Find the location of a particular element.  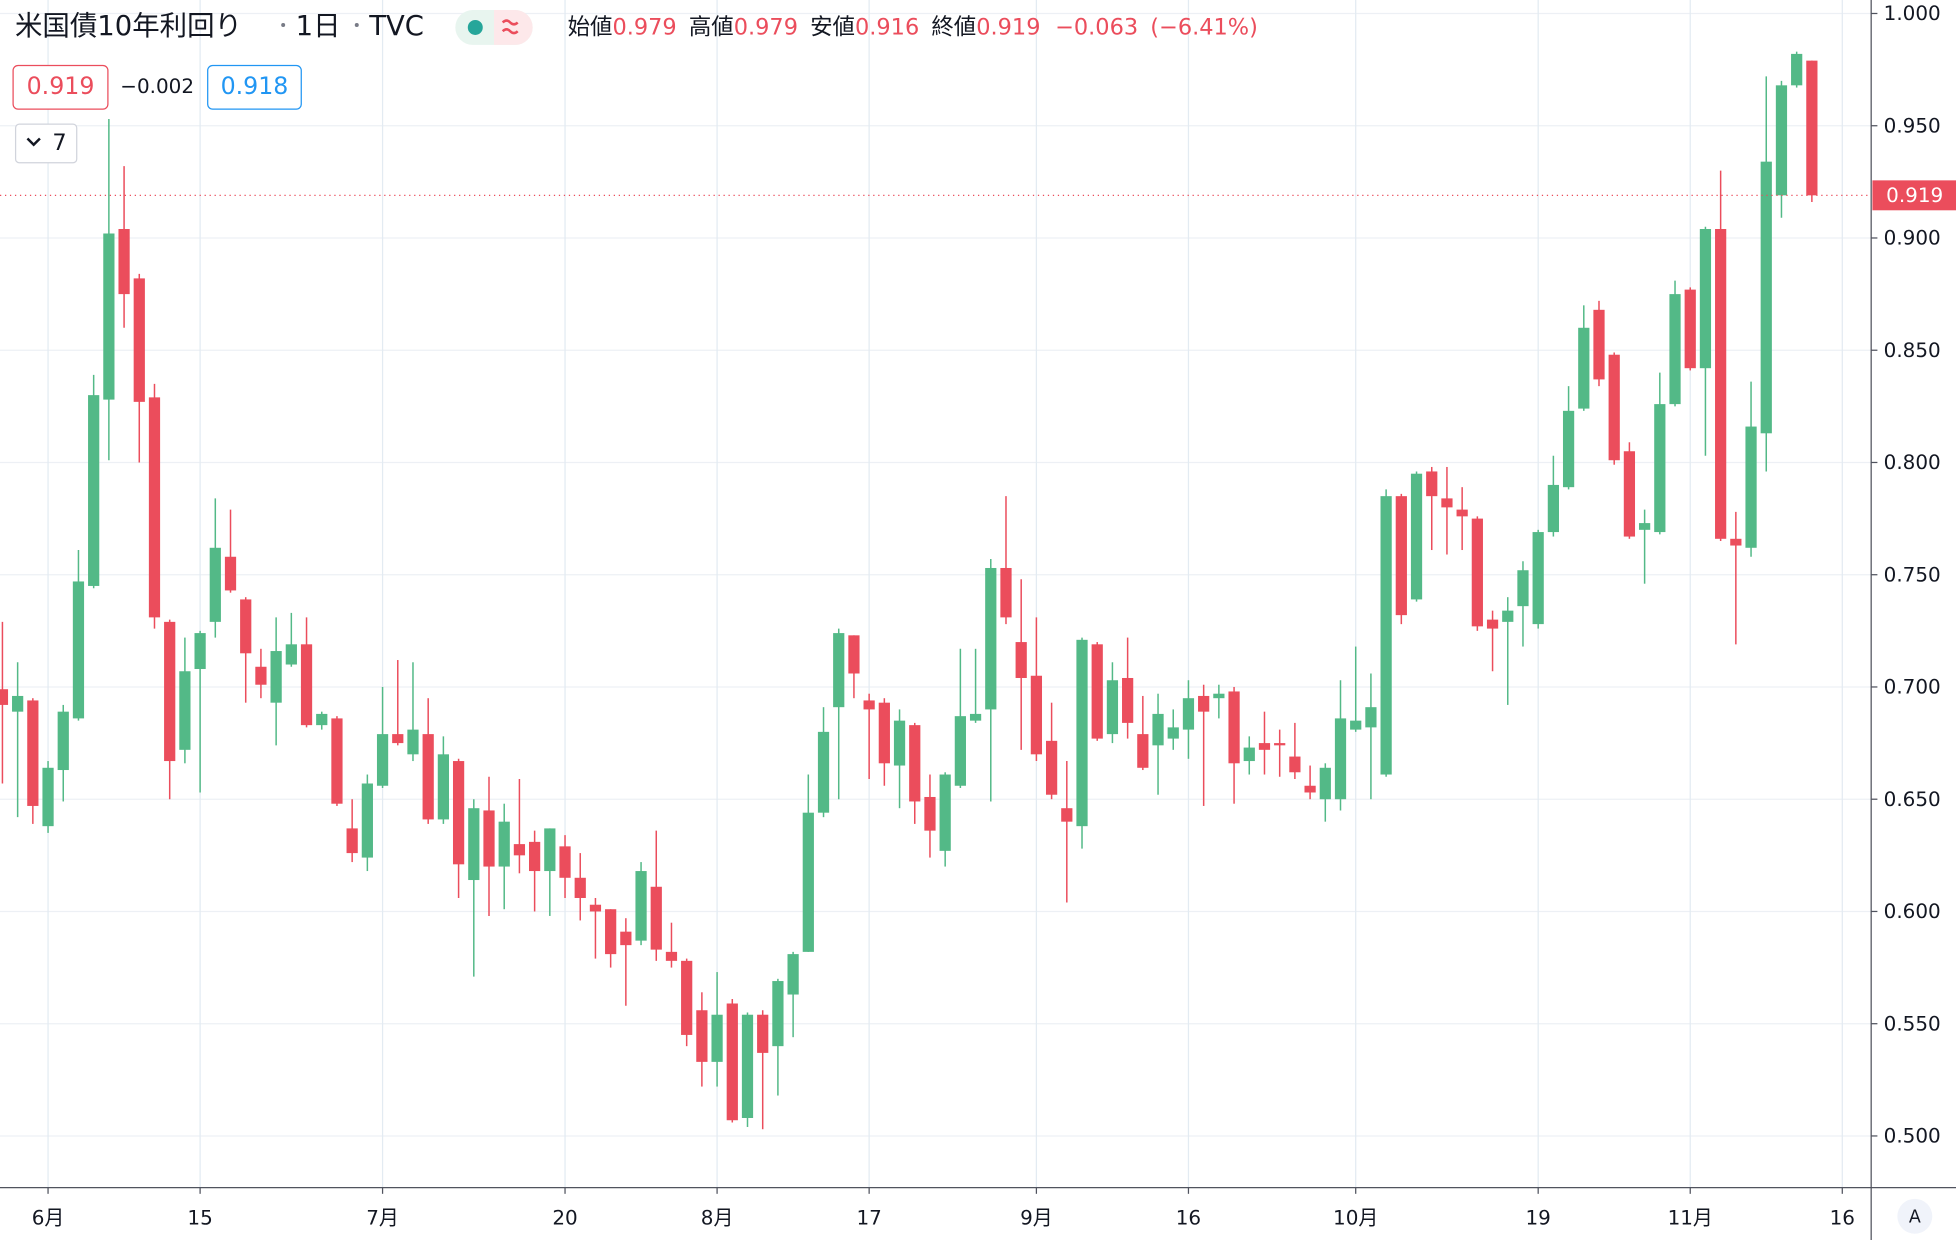

x-tick-label: 16 is located at coordinates (1188, 1217).